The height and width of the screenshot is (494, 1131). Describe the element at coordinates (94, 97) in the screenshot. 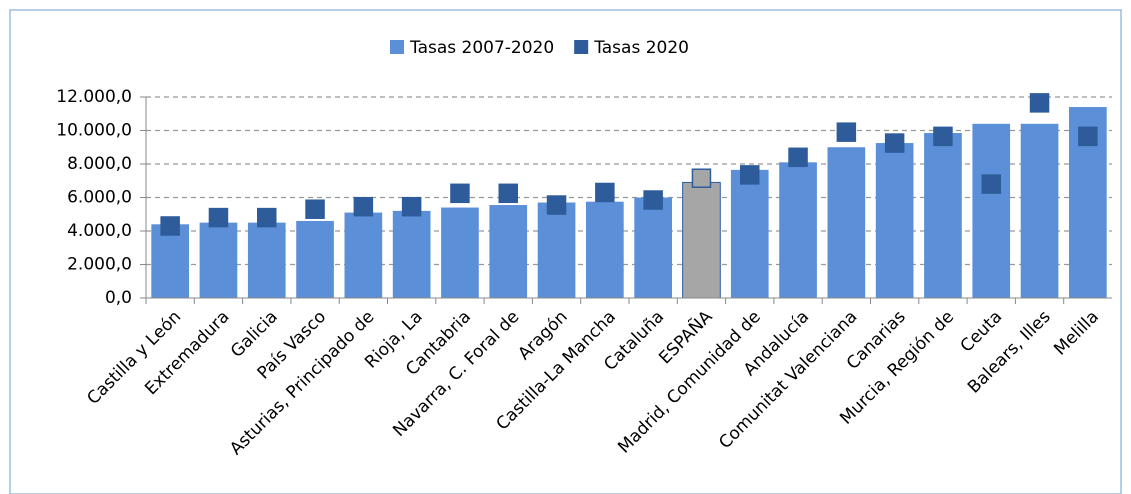

I see `y-tick-label: 12.000,0` at that location.